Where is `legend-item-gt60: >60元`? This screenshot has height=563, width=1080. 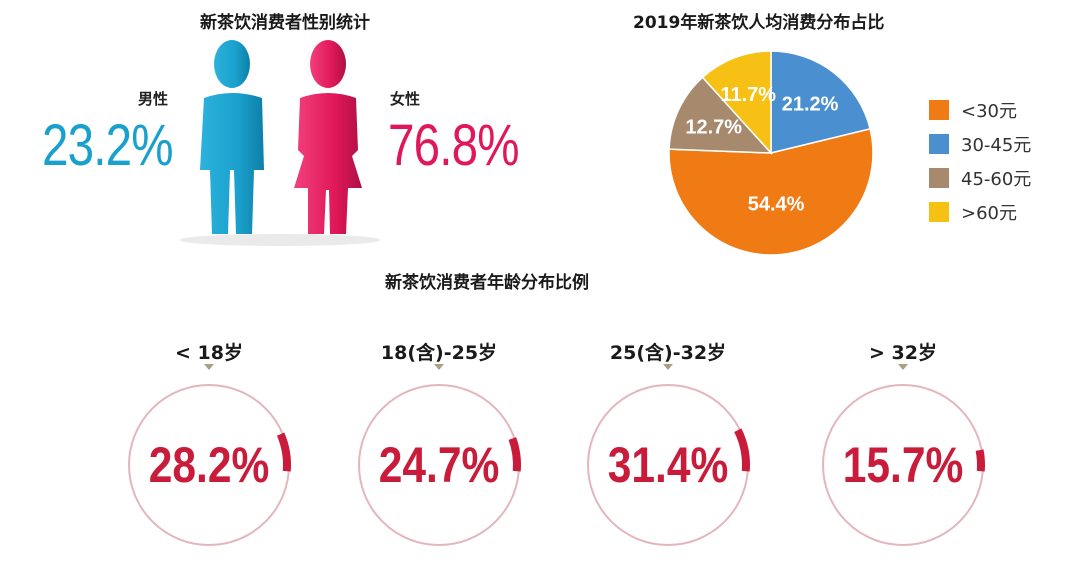
legend-item-gt60: >60元 is located at coordinates (980, 212).